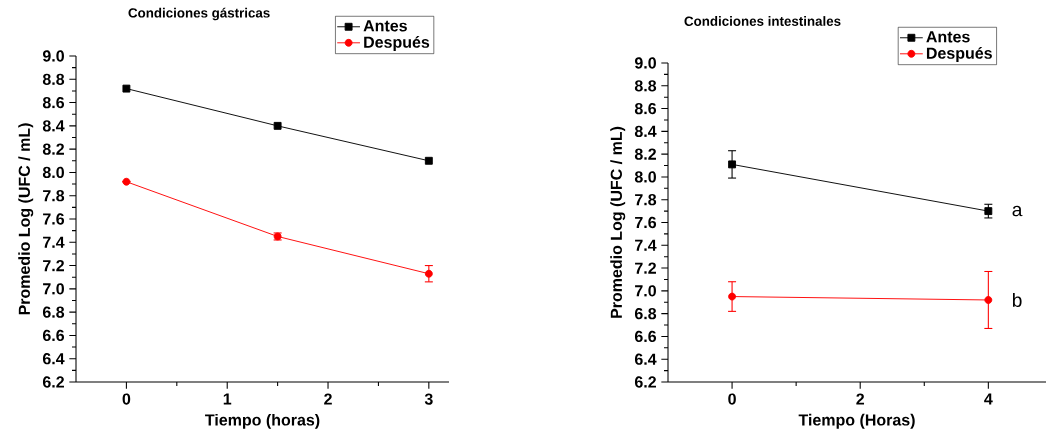 The height and width of the screenshot is (447, 1057). What do you see at coordinates (199, 14) in the screenshot?
I see `chart-title: Condiciones gástricas` at bounding box center [199, 14].